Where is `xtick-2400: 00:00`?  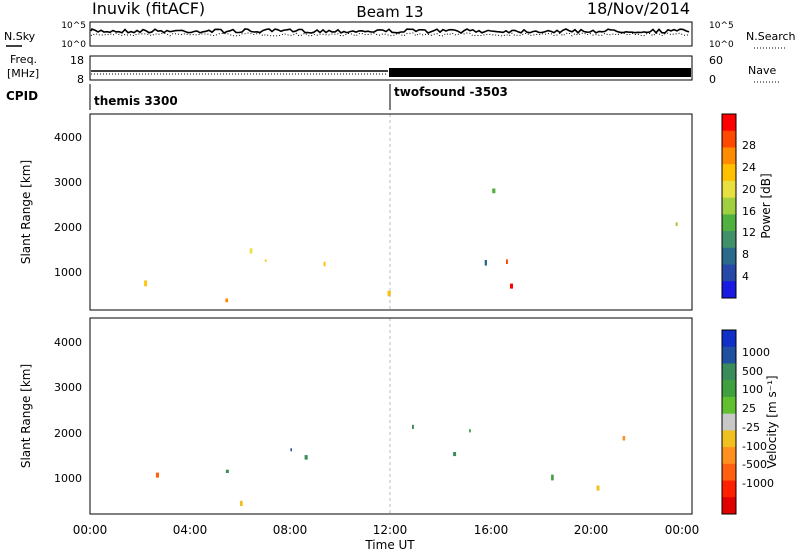
xtick-2400: 00:00 is located at coordinates (682, 530).